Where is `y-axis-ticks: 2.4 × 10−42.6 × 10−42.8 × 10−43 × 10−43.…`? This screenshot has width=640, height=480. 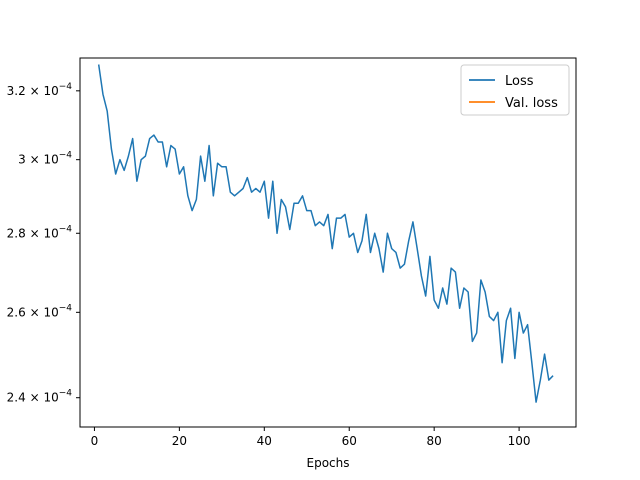 y-axis-ticks: 2.4 × 10−42.6 × 10−42.8 × 10−43 × 10−43.… is located at coordinates (43, 243).